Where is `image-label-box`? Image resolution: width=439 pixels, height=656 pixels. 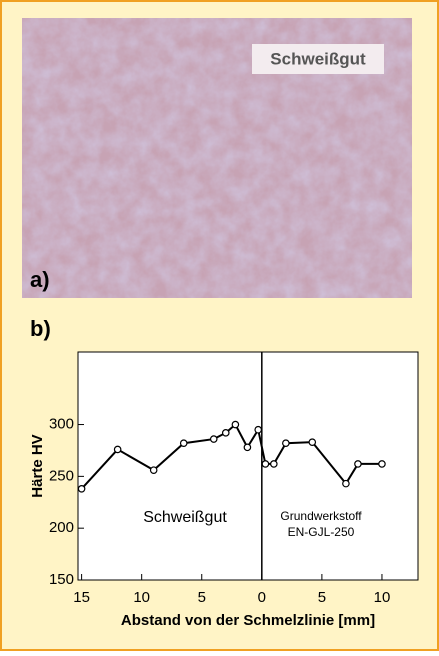
image-label-box is located at coordinates (318, 59).